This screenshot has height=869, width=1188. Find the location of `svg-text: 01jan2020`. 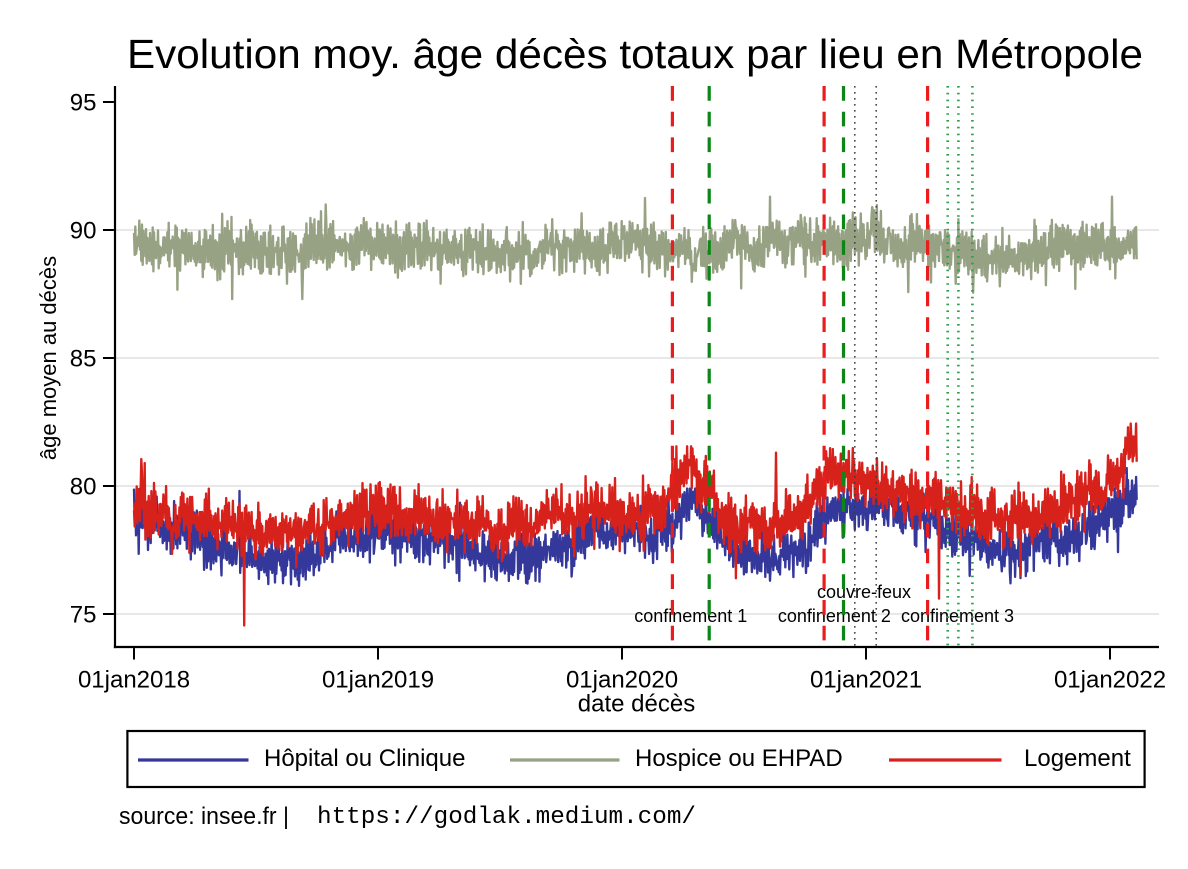

svg-text: 01jan2020 is located at coordinates (622, 680).